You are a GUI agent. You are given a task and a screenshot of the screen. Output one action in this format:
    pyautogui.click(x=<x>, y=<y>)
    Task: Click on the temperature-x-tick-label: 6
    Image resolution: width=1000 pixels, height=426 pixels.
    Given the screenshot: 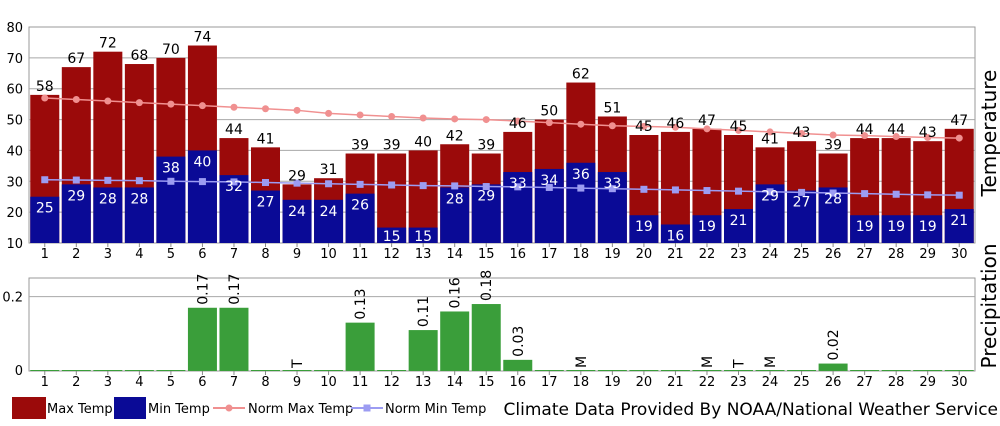 What is the action you would take?
    pyautogui.click(x=202, y=254)
    